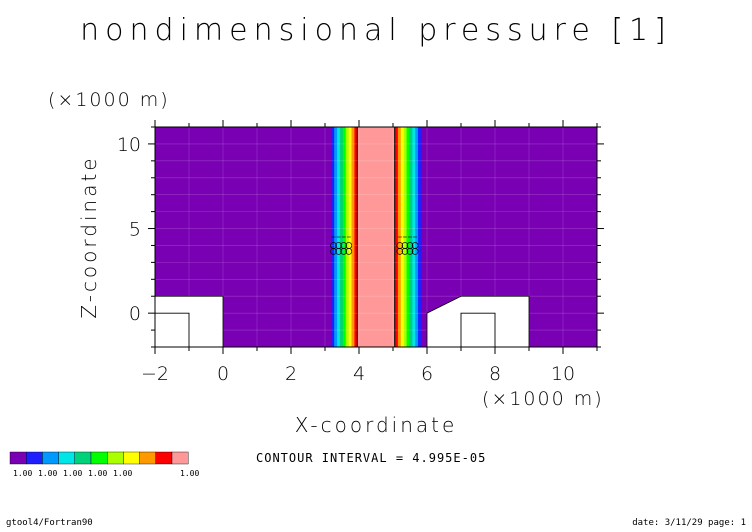  I want to click on x-tick-label: 6, so click(427, 374).